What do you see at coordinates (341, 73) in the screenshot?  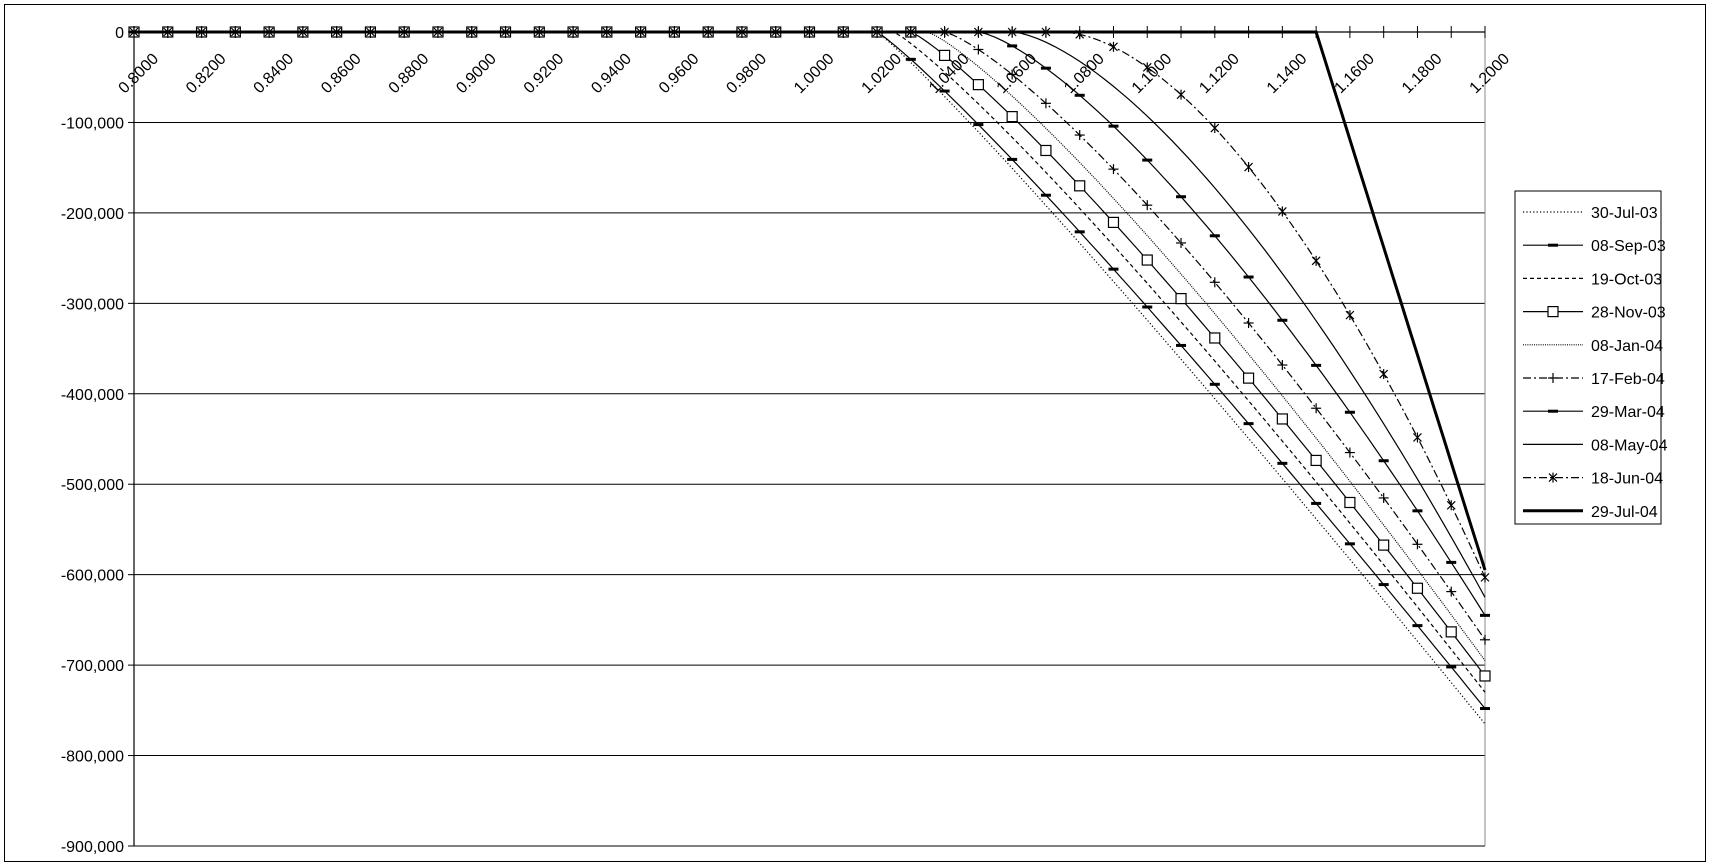 I see `x-tick-label: 0.8600` at bounding box center [341, 73].